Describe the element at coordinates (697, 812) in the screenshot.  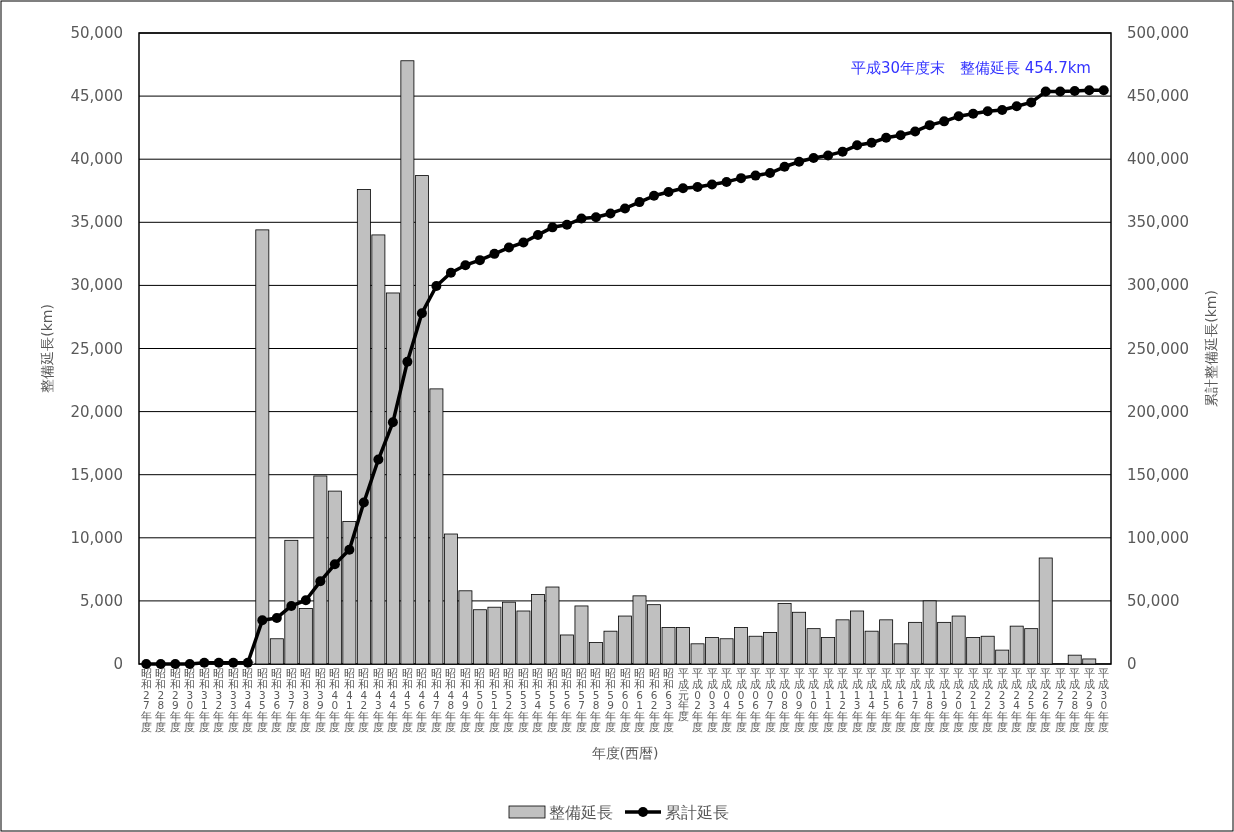
I see `legend-label: 累計延長` at that location.